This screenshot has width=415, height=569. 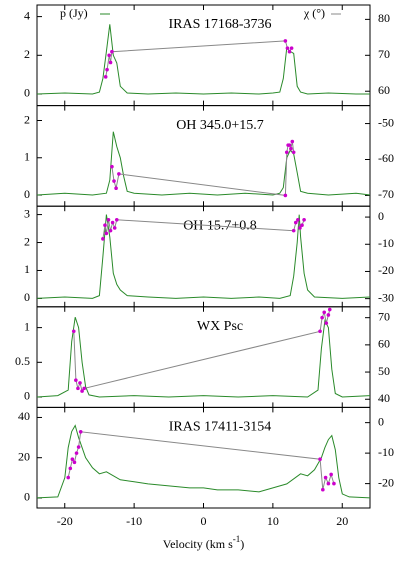 What do you see at coordinates (74, 13) in the screenshot?
I see `legend-label: p (Jy)` at bounding box center [74, 13].